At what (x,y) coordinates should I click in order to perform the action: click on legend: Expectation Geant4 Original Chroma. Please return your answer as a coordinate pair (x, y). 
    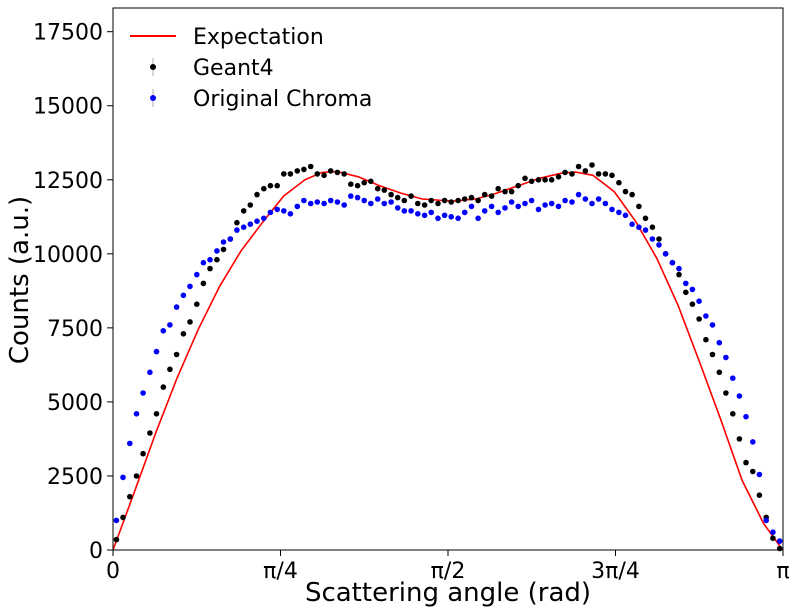
    Looking at the image, I should click on (251, 68).